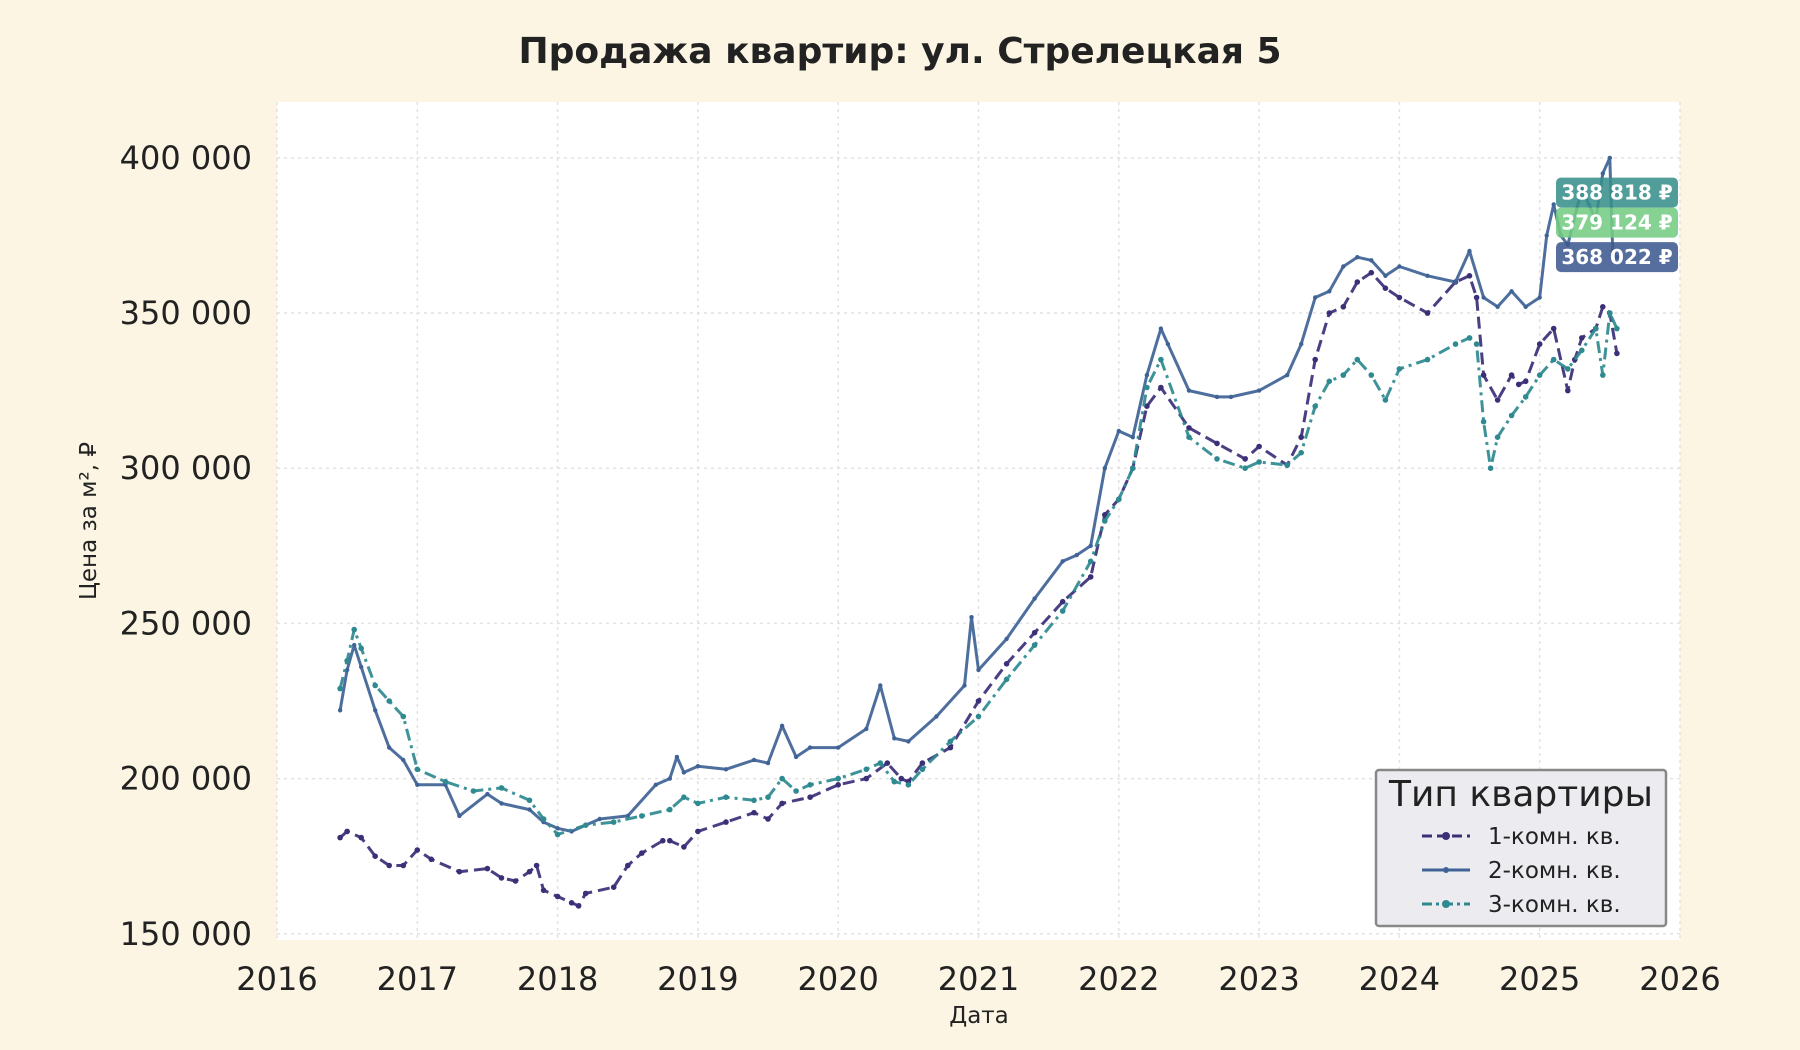  I want to click on chart-title: Продажа квартир: ул. Стрелецкая 5, so click(899, 51).